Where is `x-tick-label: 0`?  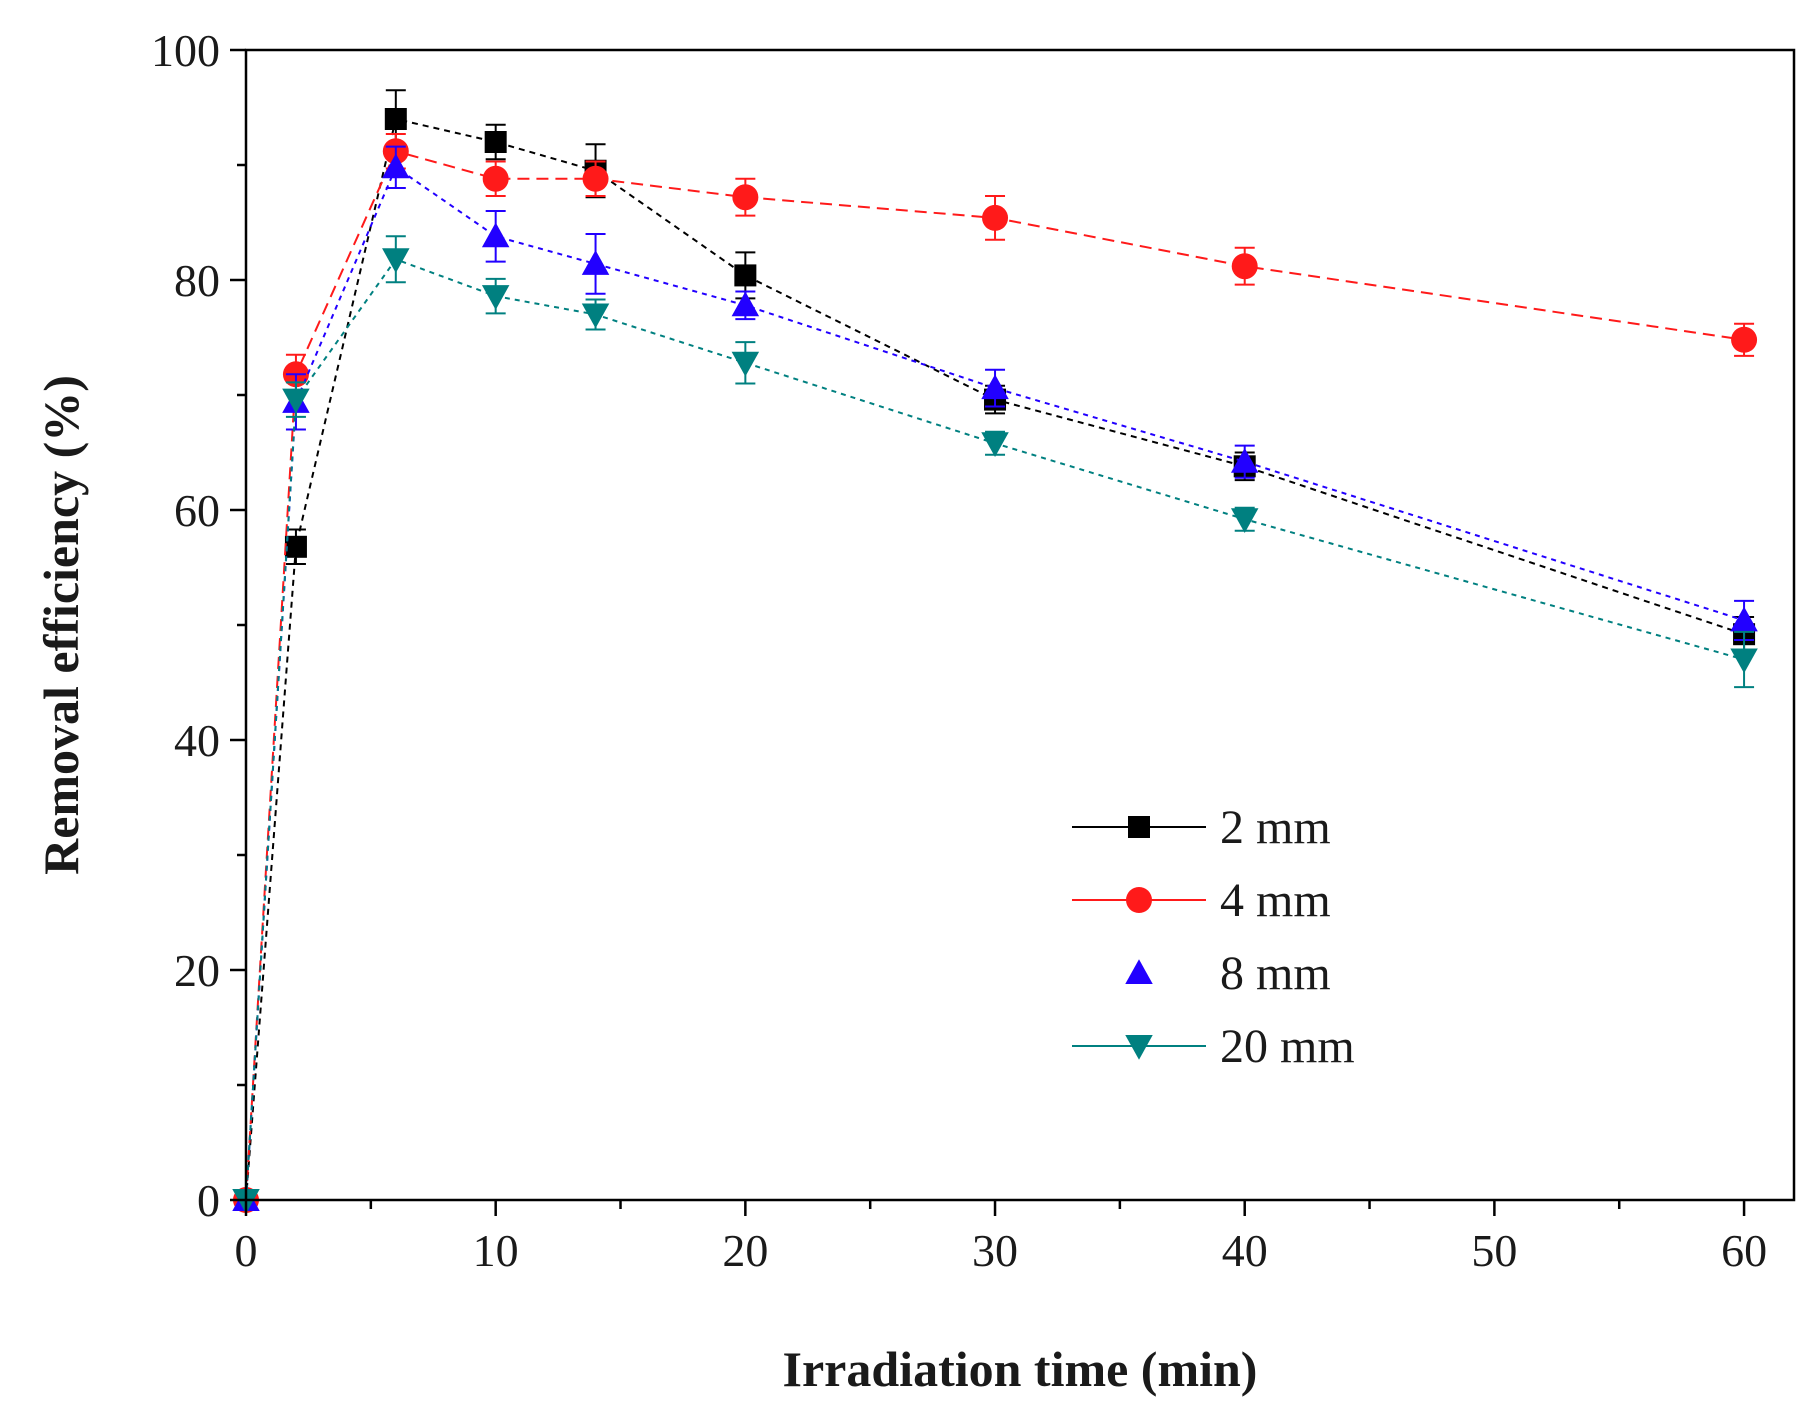
x-tick-label: 0 is located at coordinates (246, 1250).